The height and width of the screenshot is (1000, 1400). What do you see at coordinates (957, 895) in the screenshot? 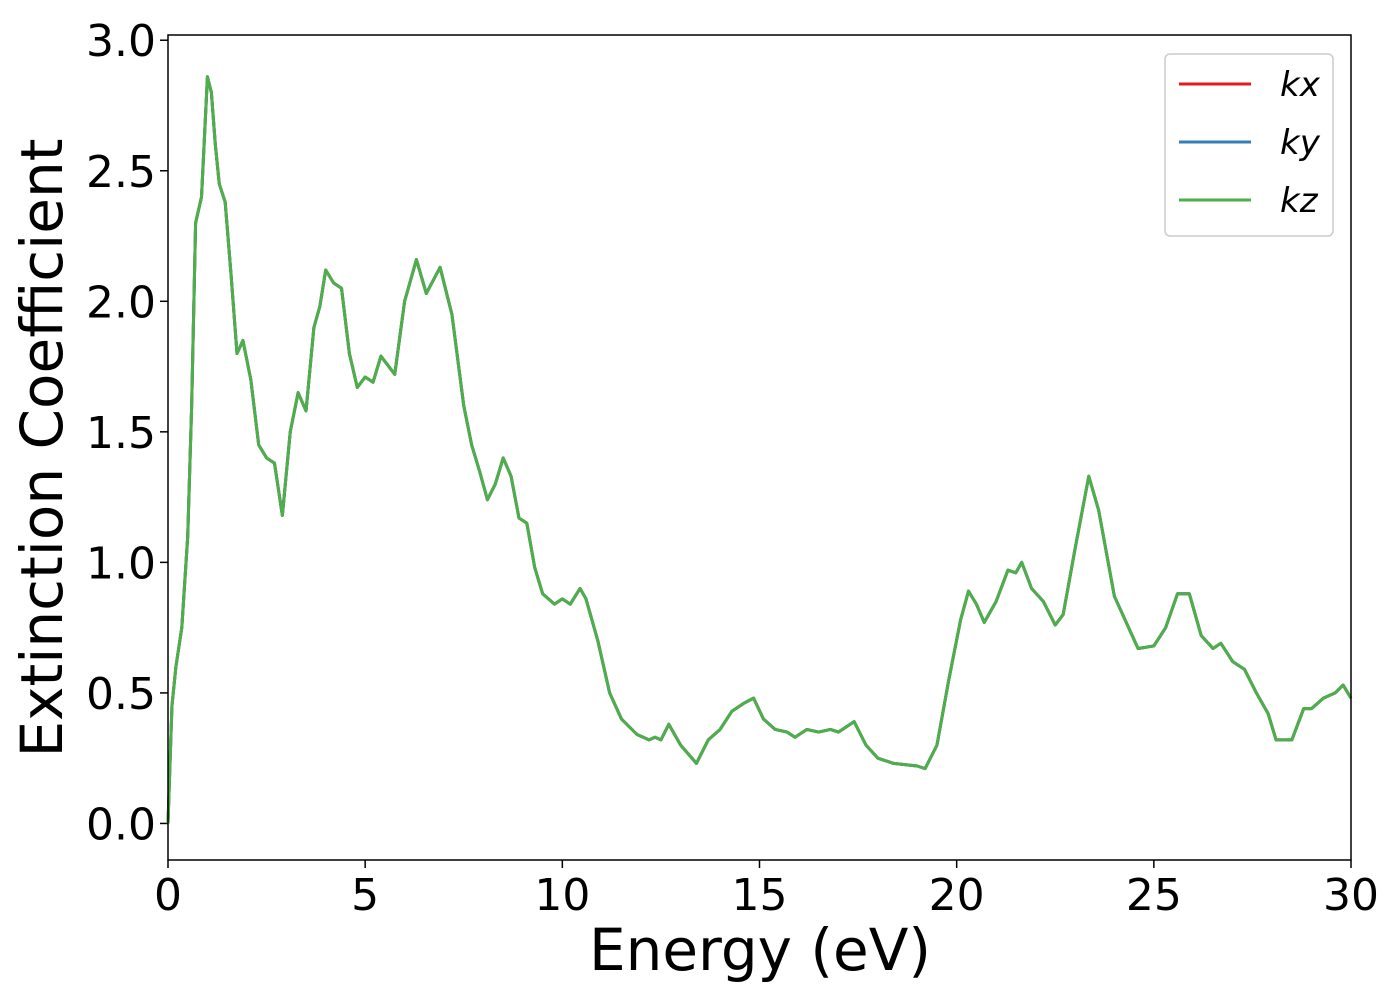
I see `x-tick-label: 20` at bounding box center [957, 895].